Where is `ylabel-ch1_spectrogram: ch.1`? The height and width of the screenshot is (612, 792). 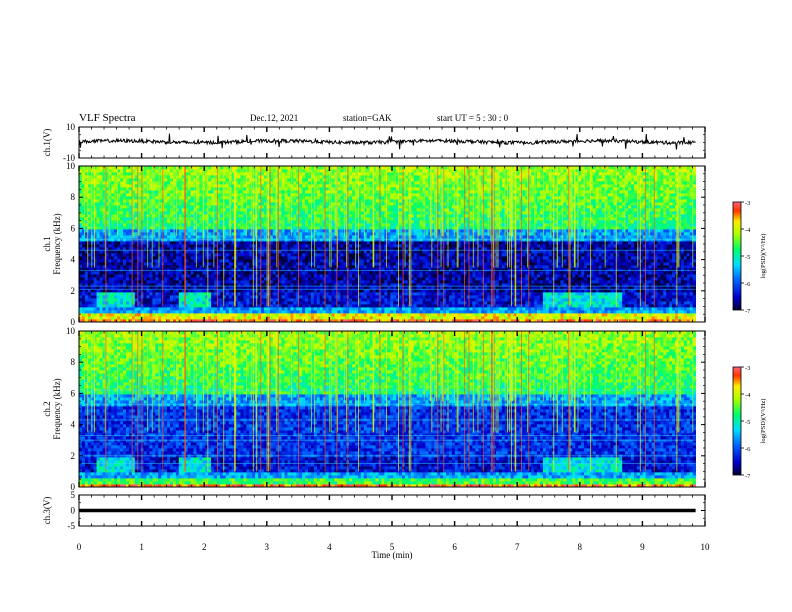
ylabel-ch1_spectrogram: ch.1 is located at coordinates (47, 243).